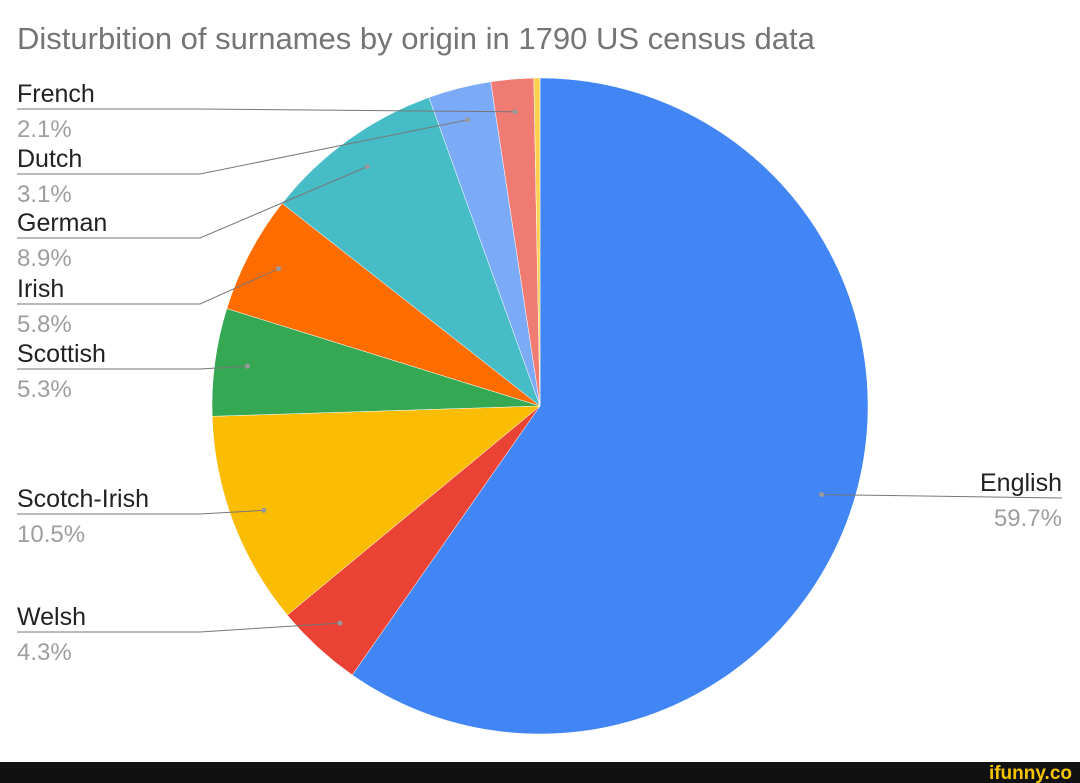 Image resolution: width=1080 pixels, height=783 pixels. I want to click on slice-label: English, so click(1021, 483).